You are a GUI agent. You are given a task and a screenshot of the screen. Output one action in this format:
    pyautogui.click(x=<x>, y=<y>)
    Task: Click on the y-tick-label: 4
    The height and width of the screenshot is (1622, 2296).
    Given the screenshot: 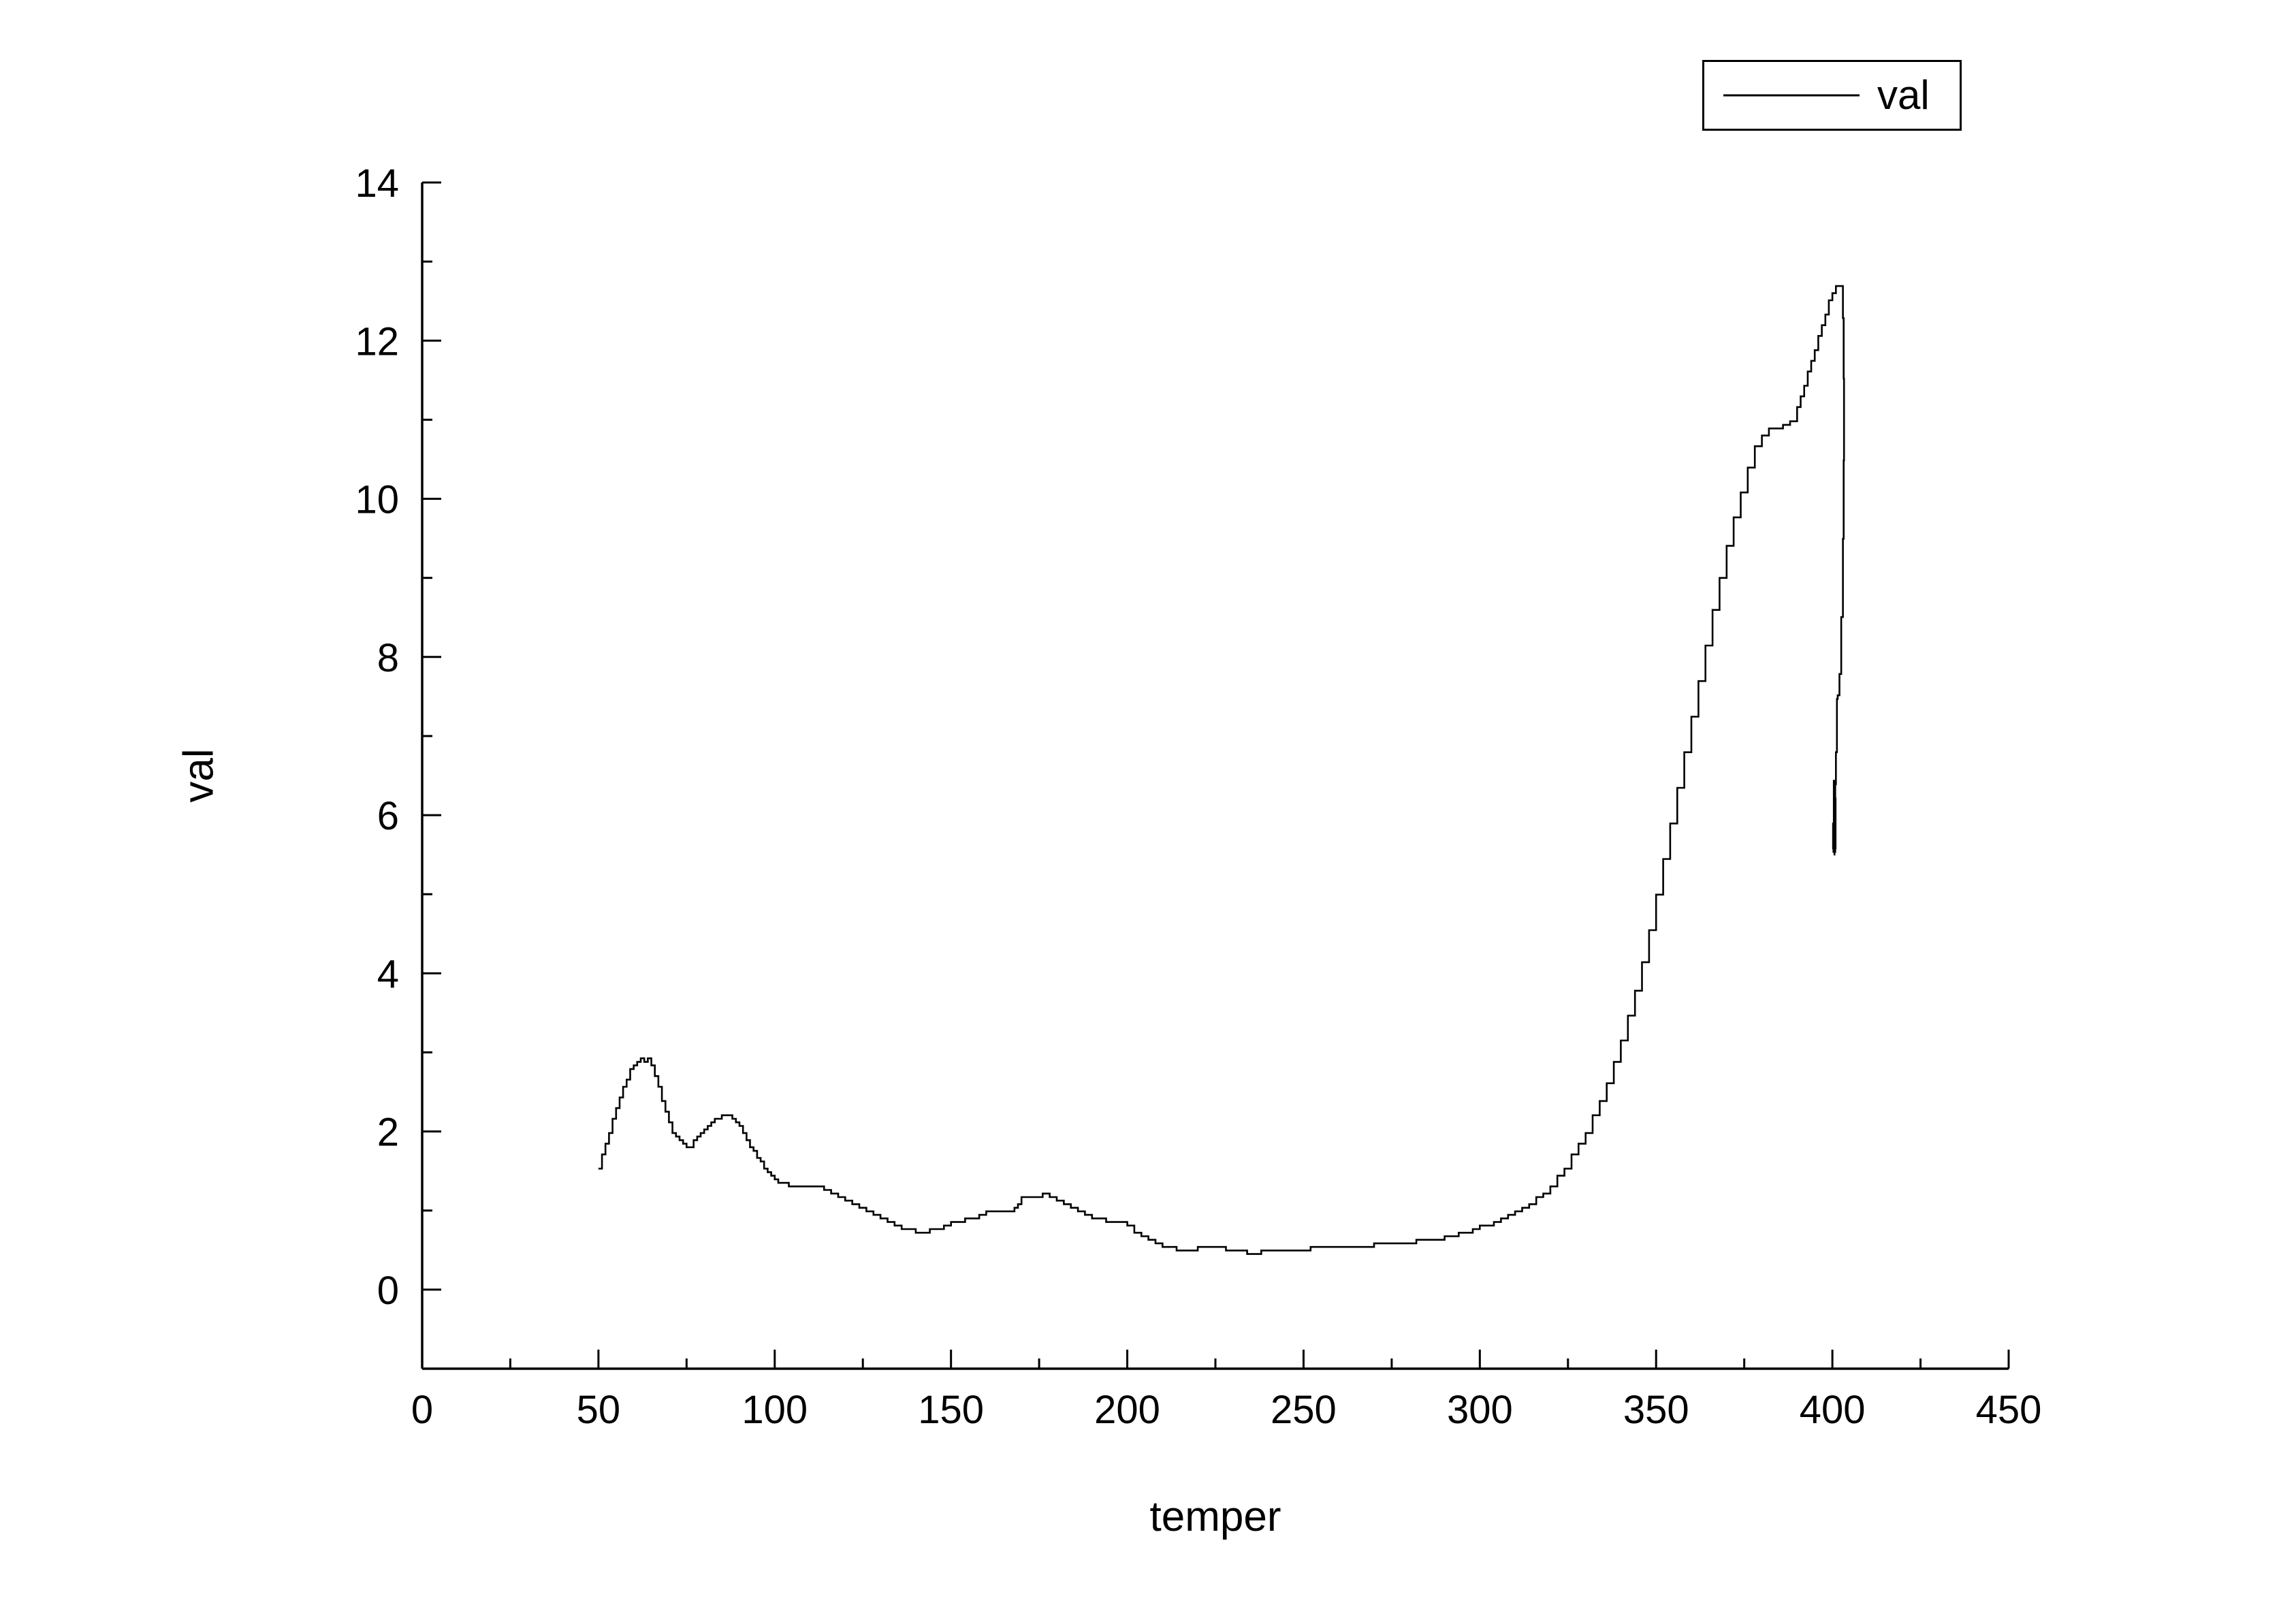 What is the action you would take?
    pyautogui.click(x=388, y=974)
    